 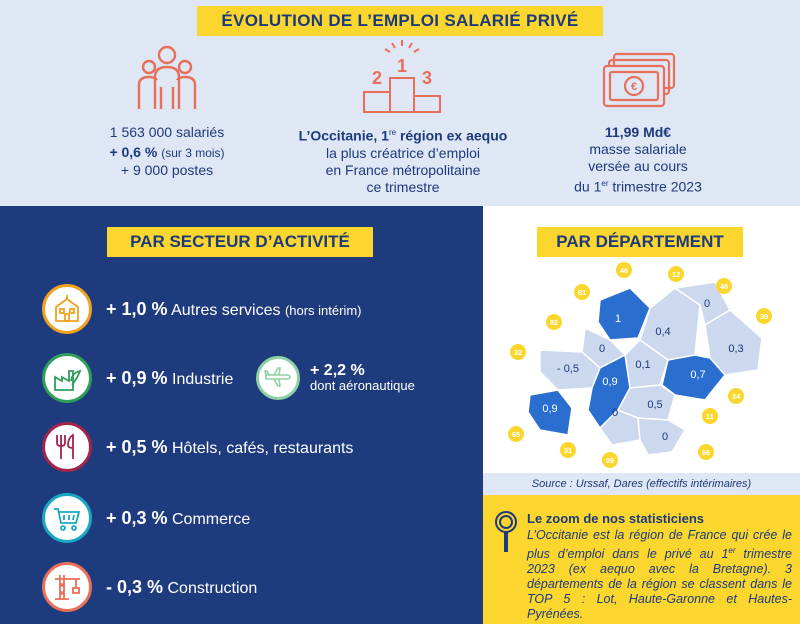 I want to click on zoom-text-sup: er, so click(x=732, y=550).